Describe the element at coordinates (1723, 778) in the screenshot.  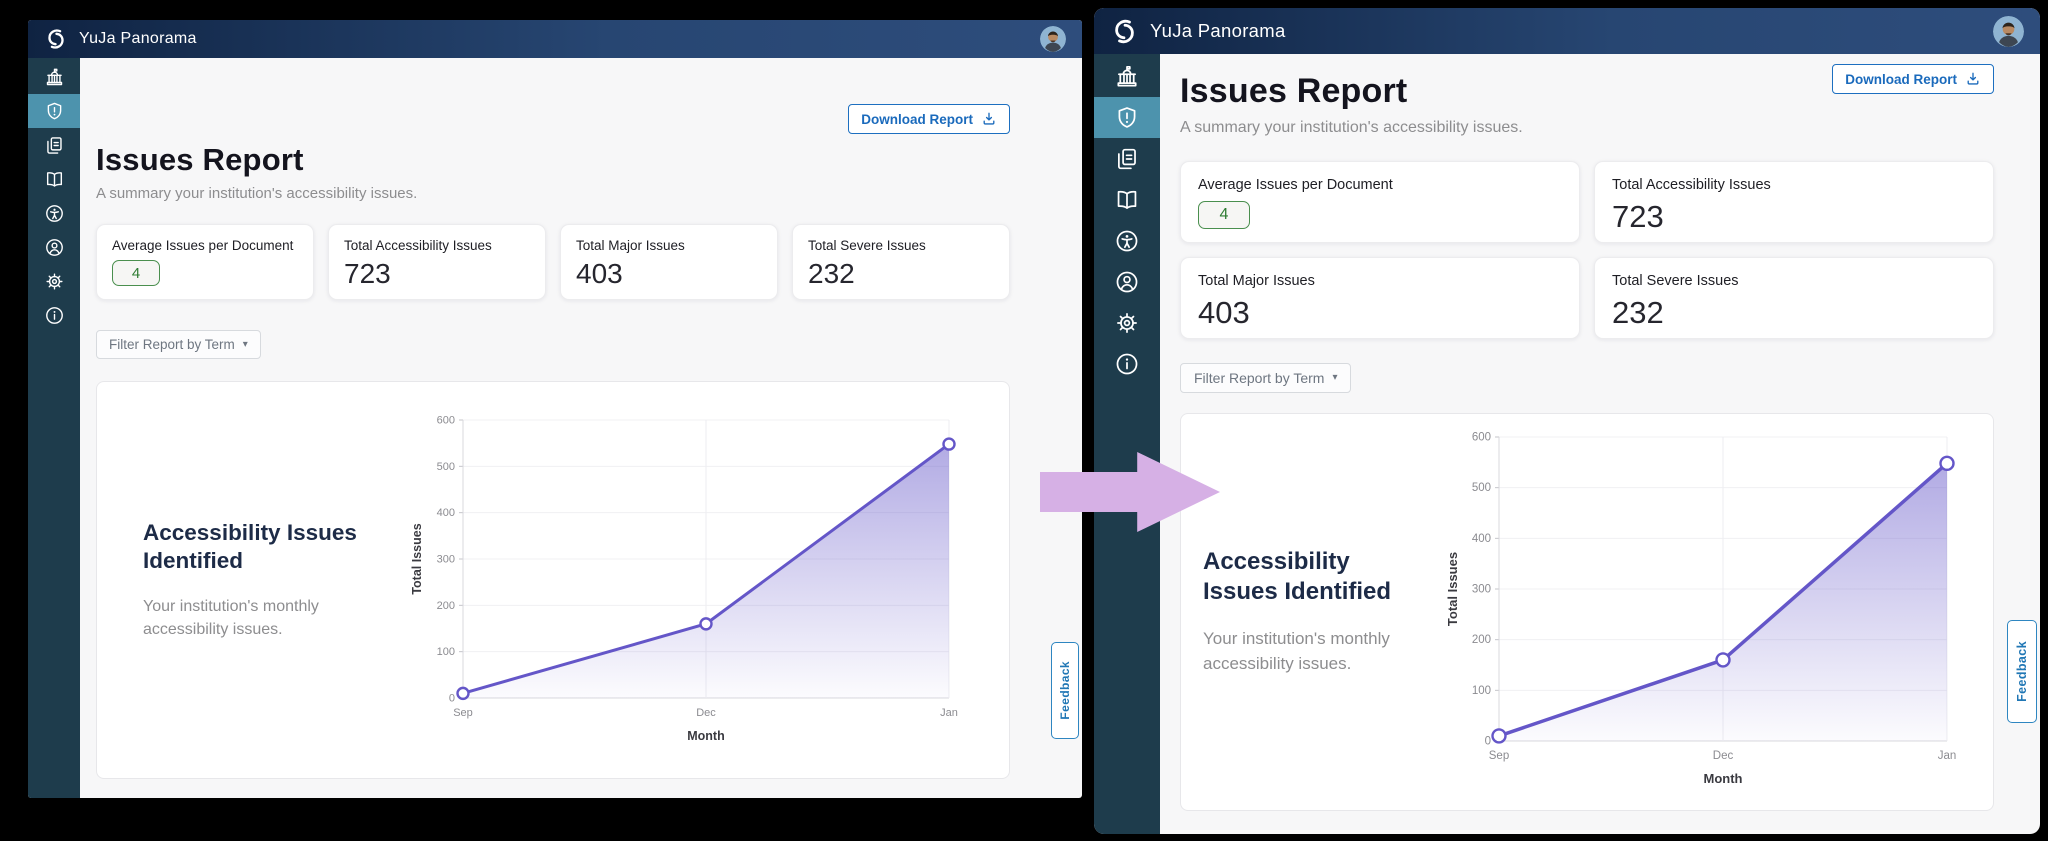
I see `svg-text: Month` at that location.